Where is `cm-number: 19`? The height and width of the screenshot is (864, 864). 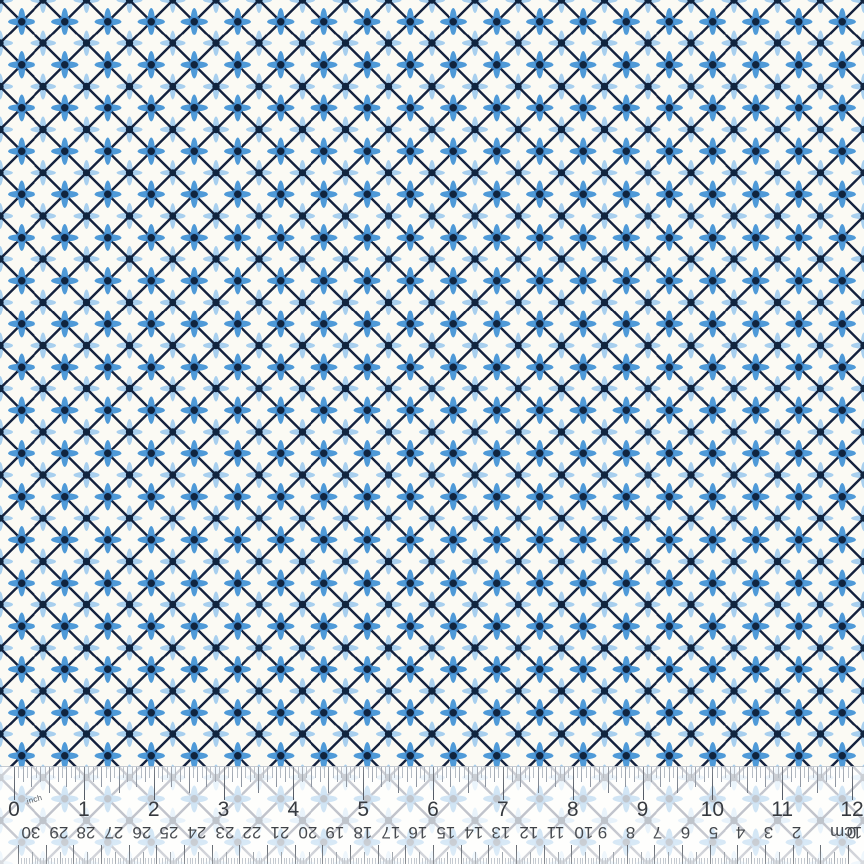 cm-number: 19 is located at coordinates (335, 832).